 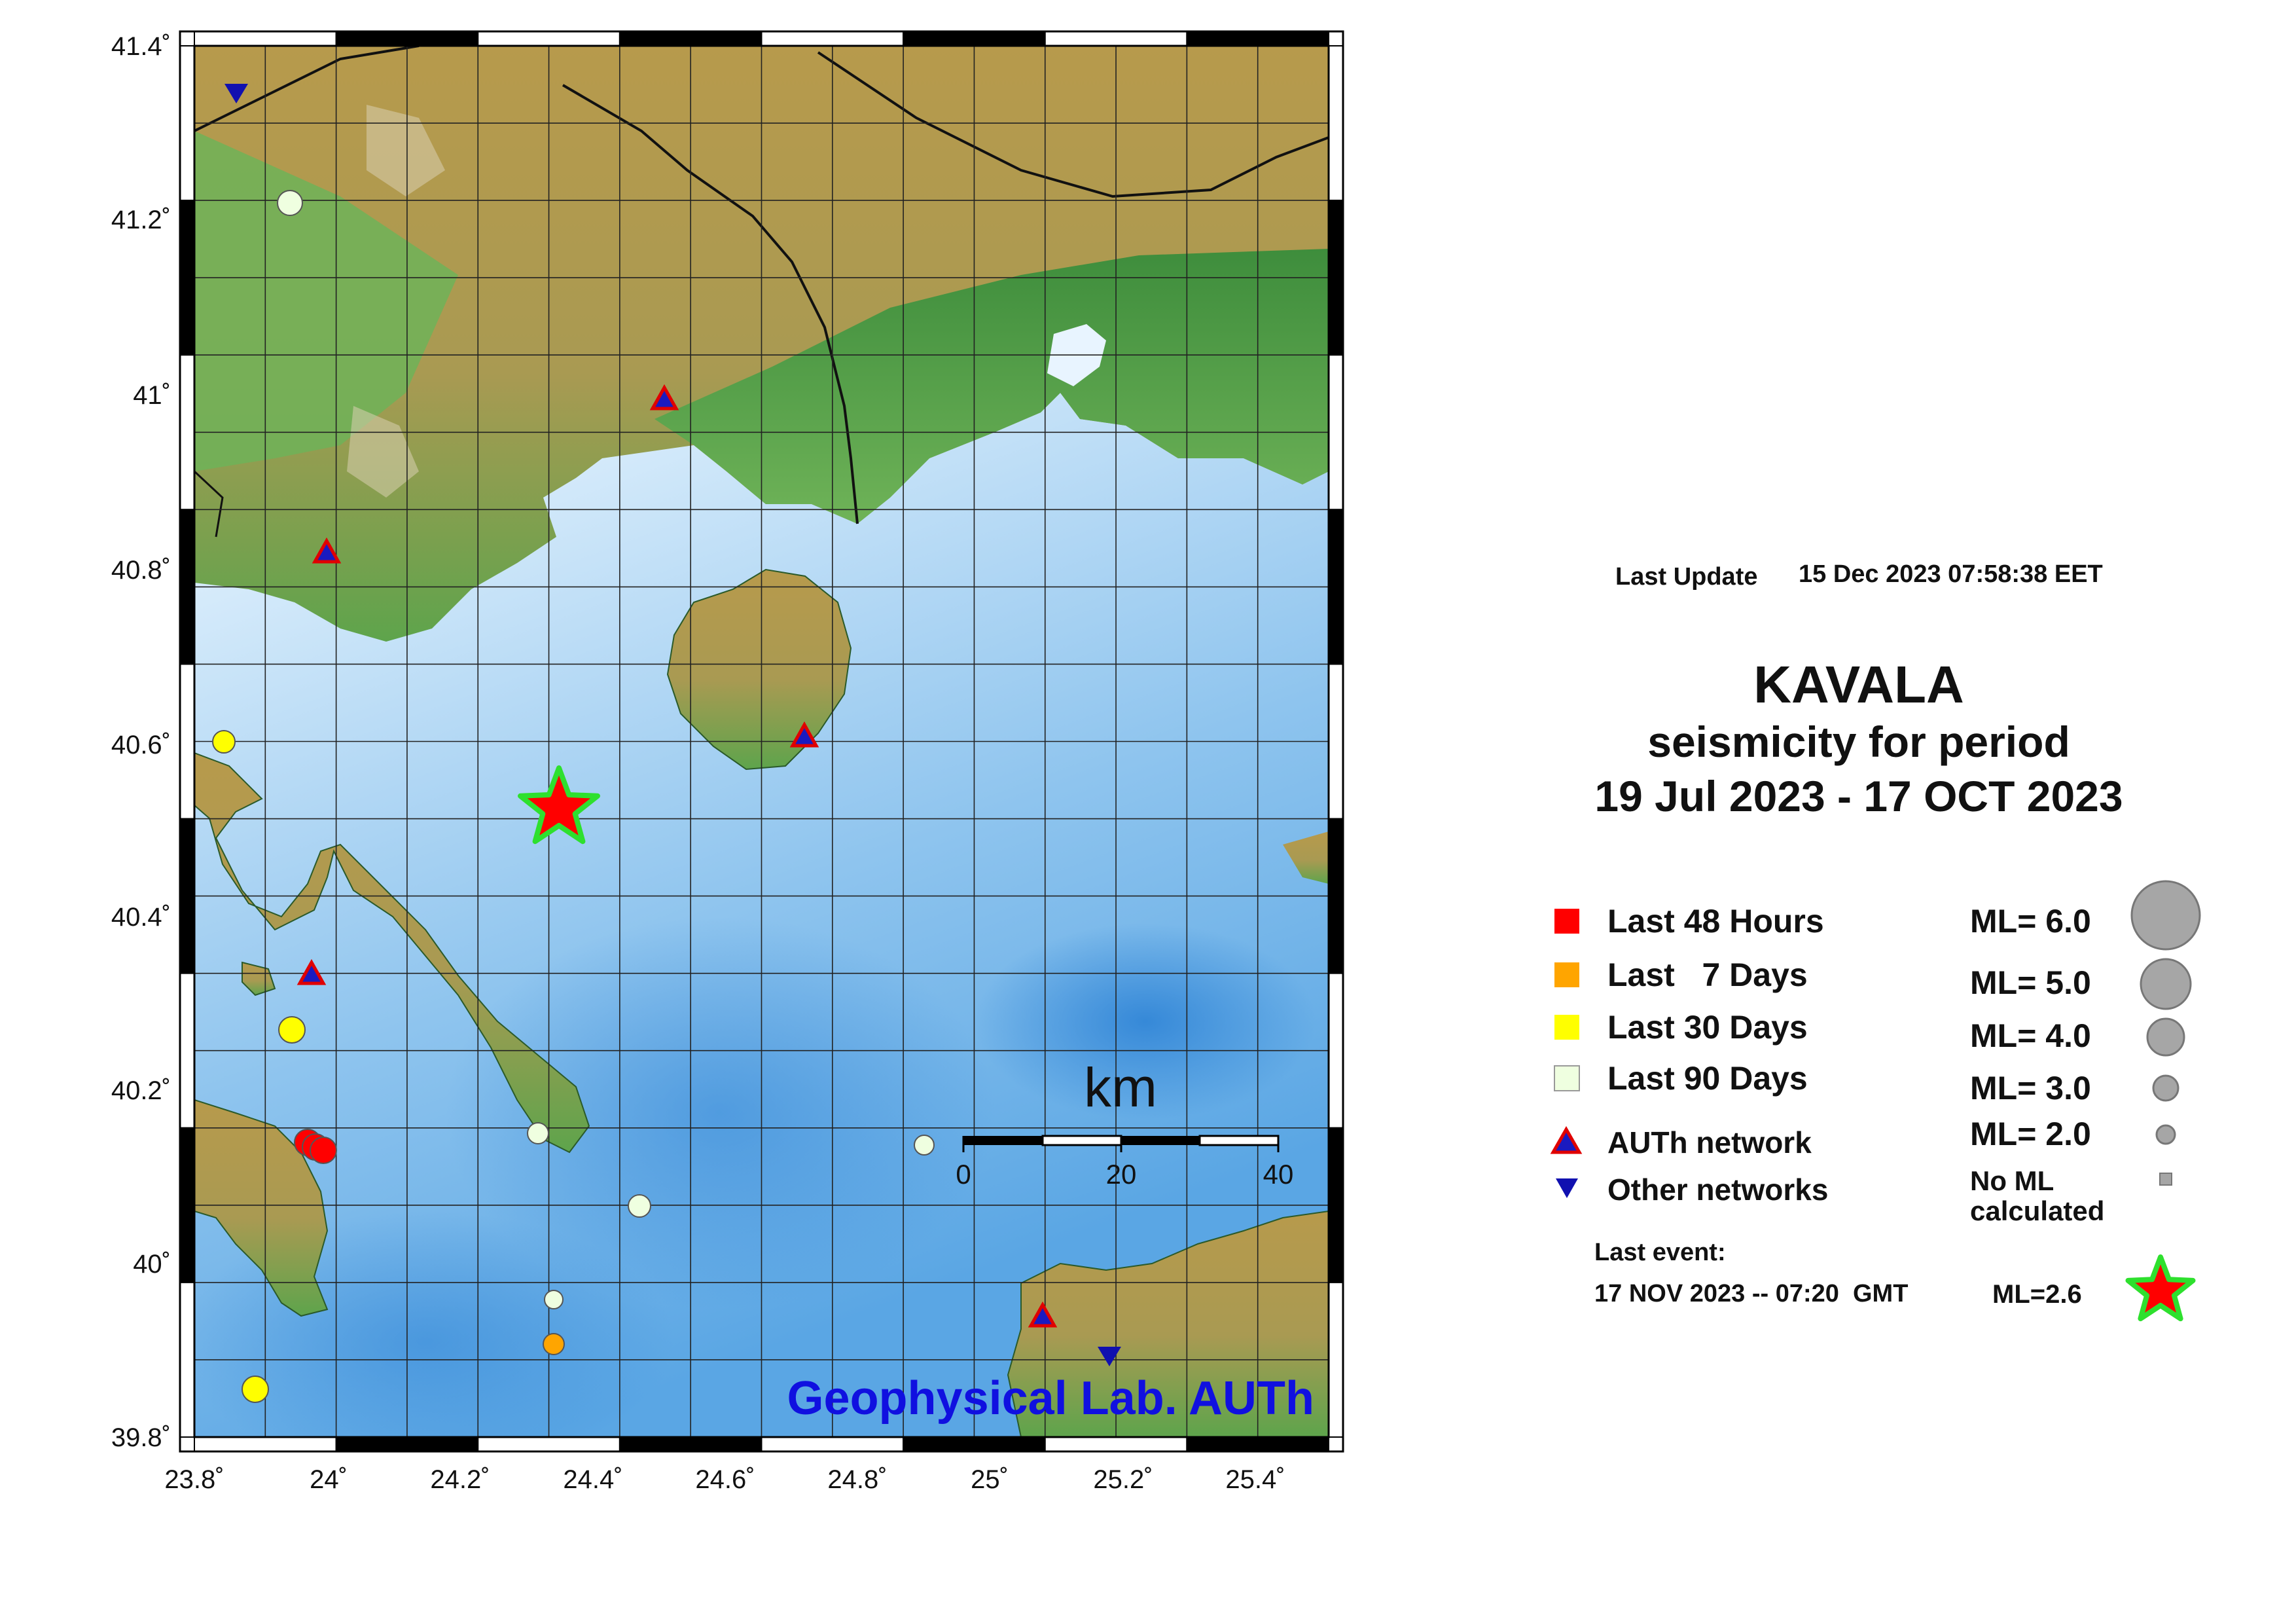 I want to click on limnos-island, so click(x=1168, y=1323).